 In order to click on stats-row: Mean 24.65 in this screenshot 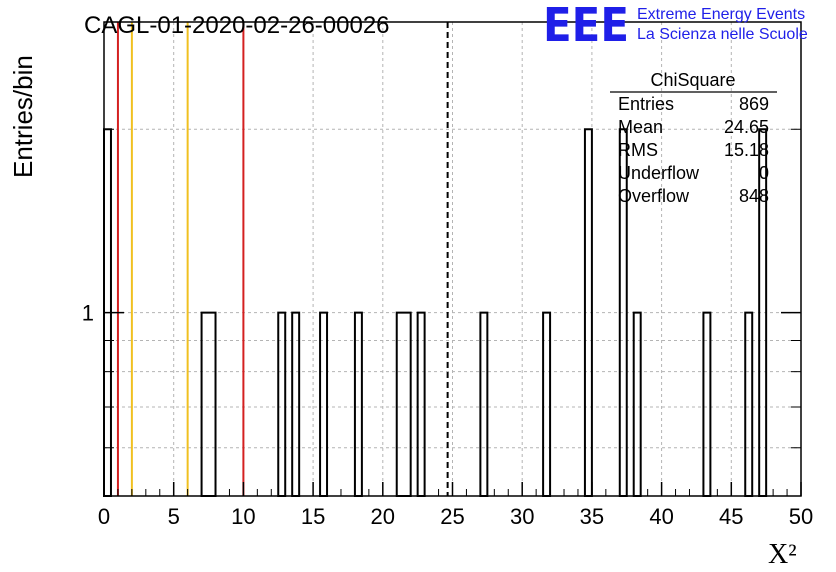, I will do `click(693, 127)`.